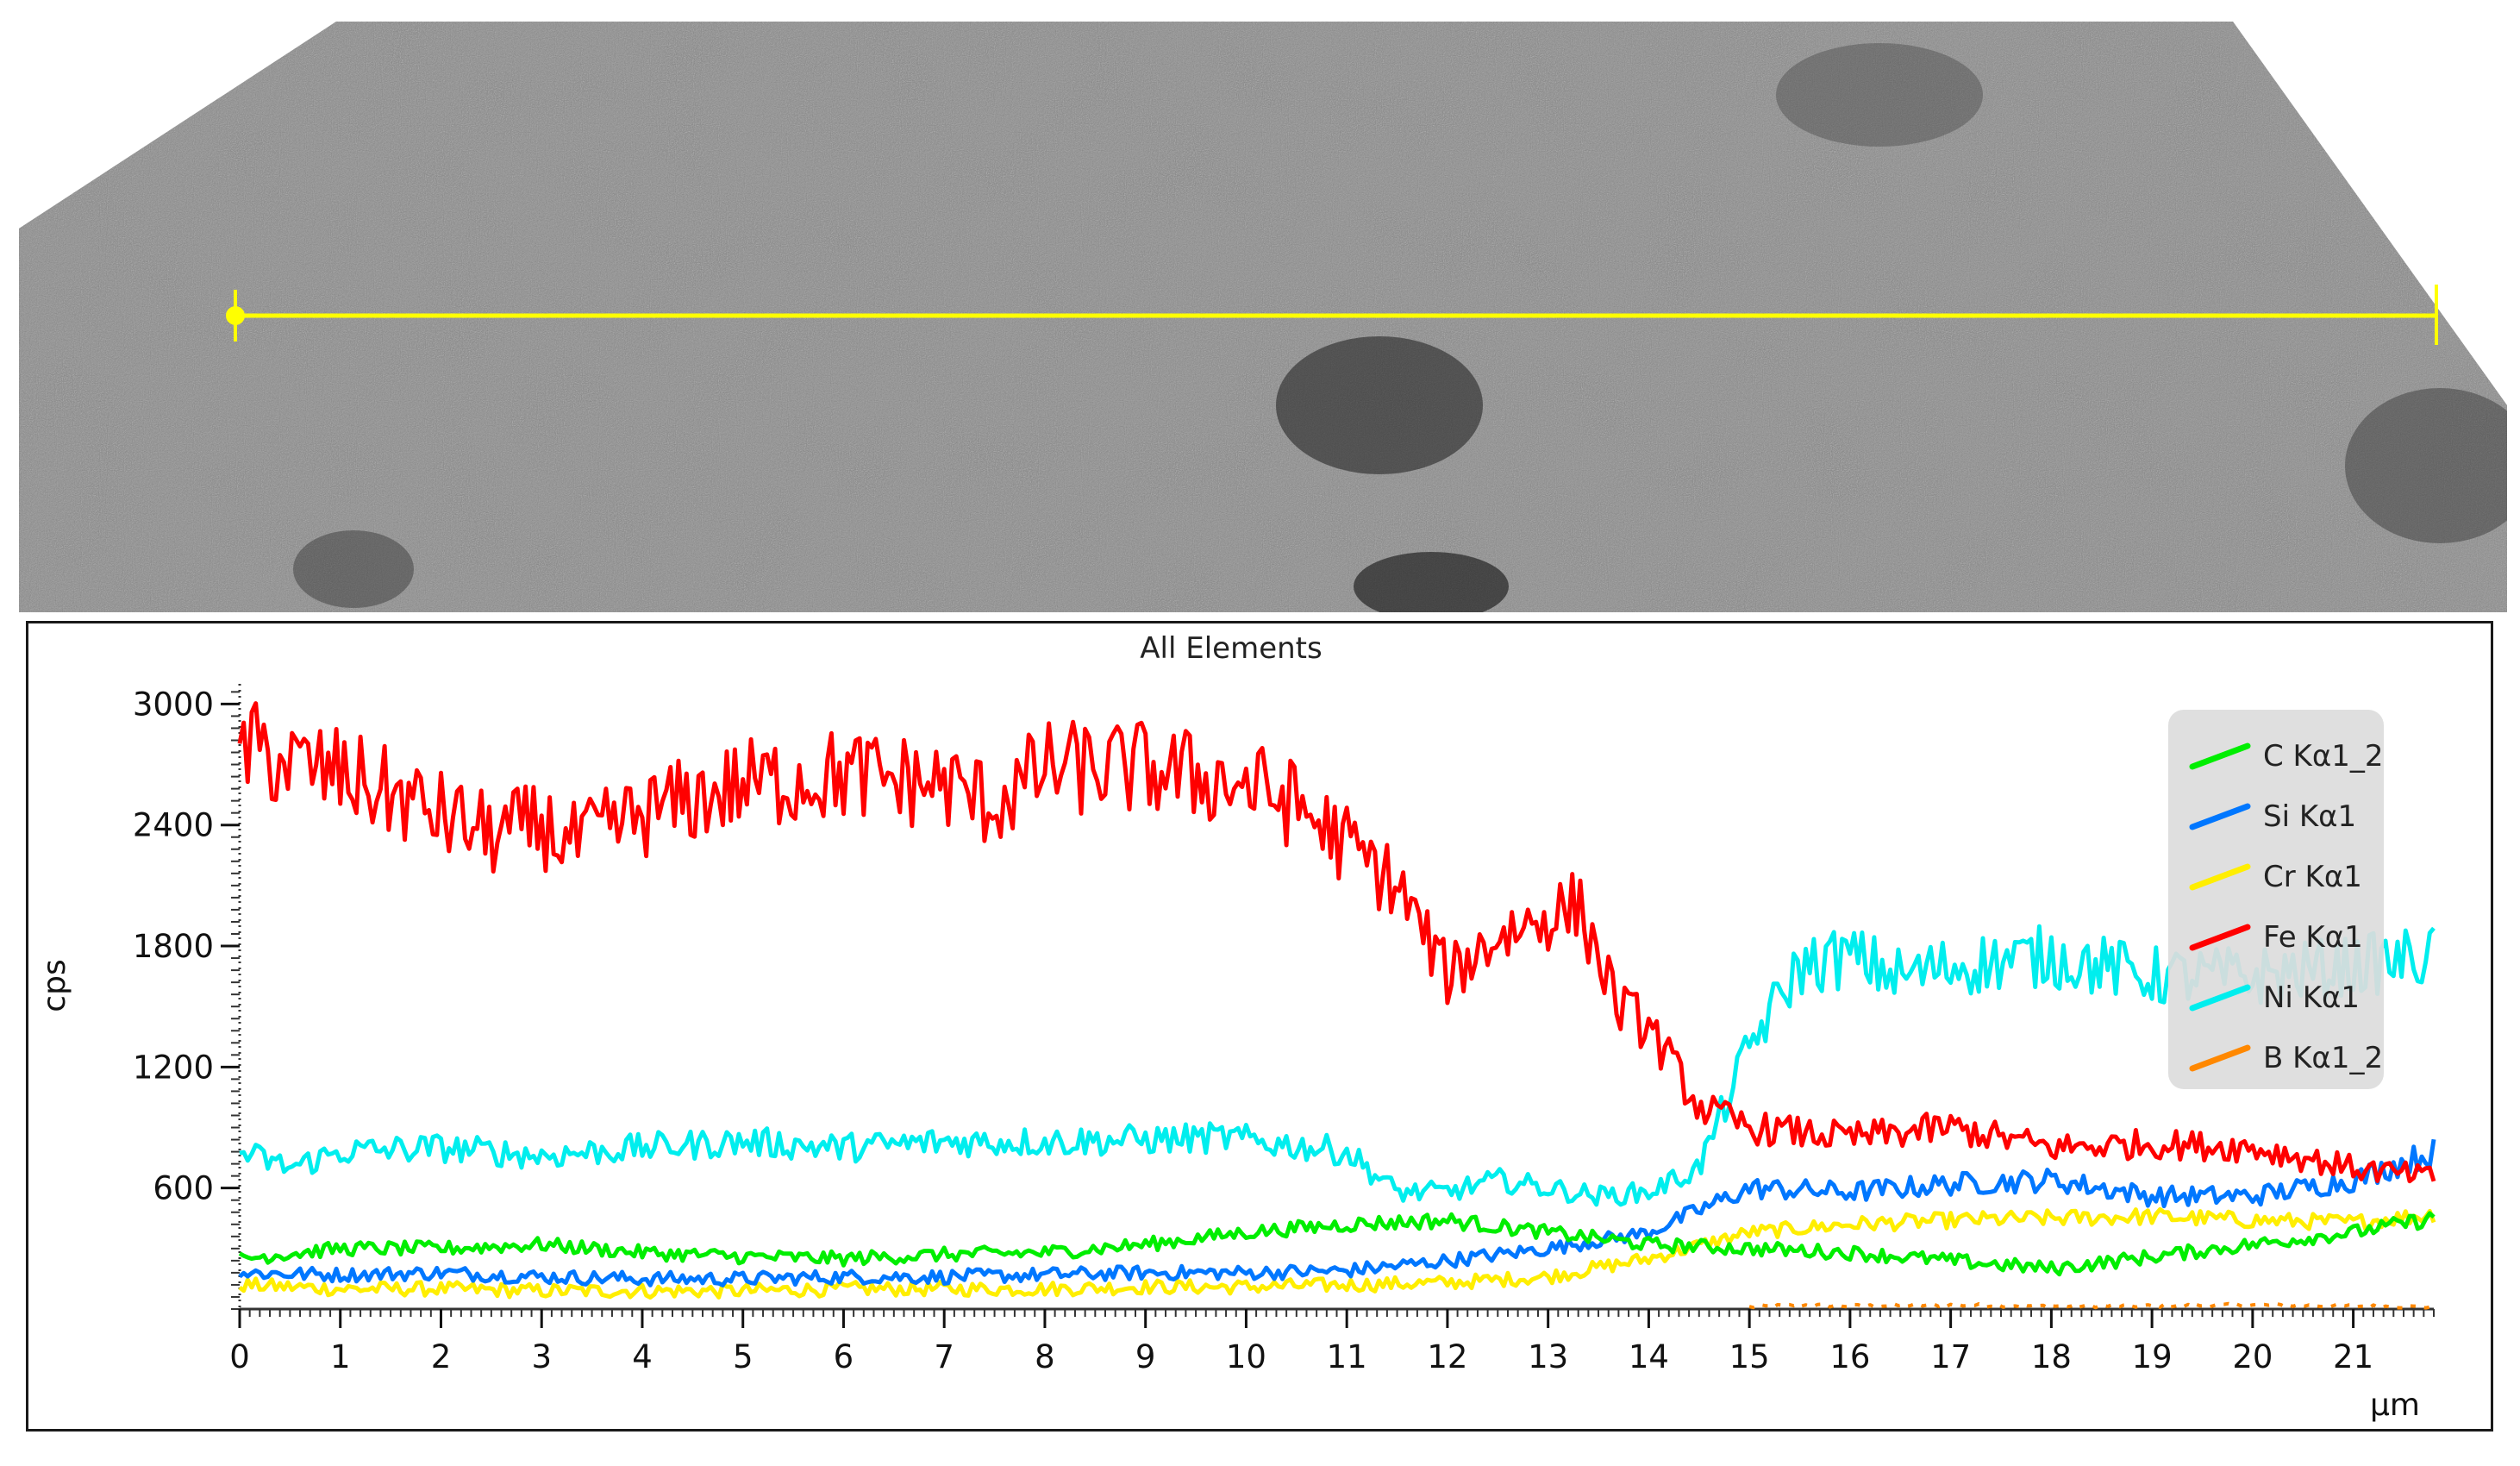  Describe the element at coordinates (174, 1067) in the screenshot. I see `y-tick-label: 1200` at that location.